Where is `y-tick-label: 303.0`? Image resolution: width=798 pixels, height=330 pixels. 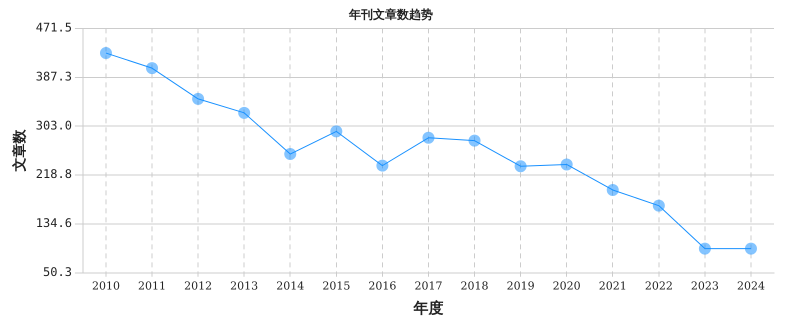 y-tick-label: 303.0 is located at coordinates (54, 125).